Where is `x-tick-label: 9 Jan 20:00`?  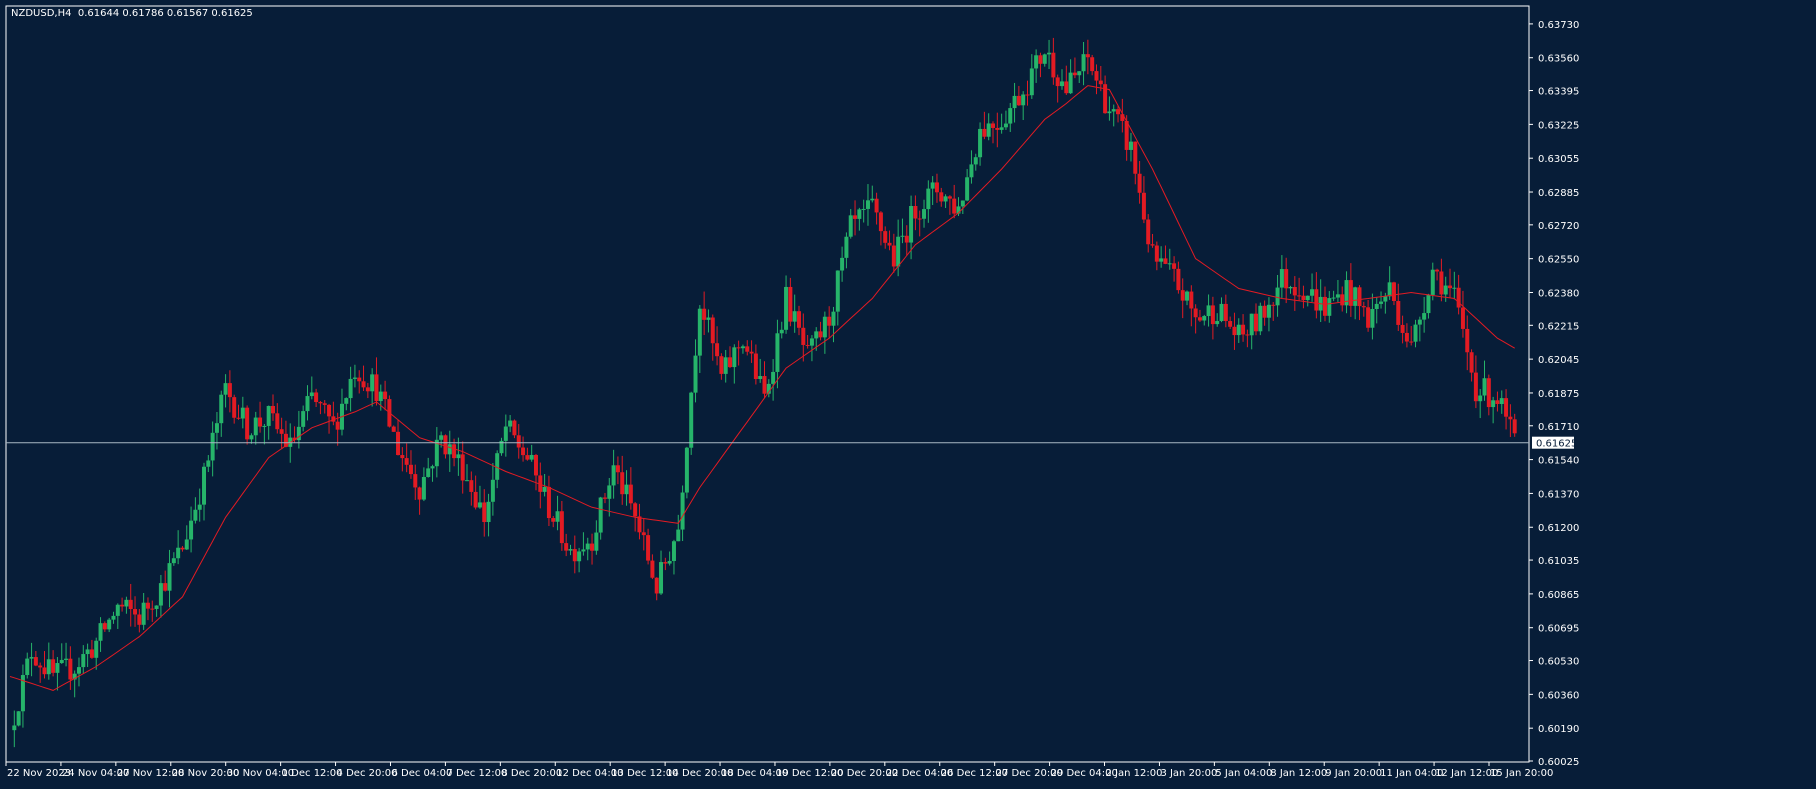 x-tick-label: 9 Jan 20:00 is located at coordinates (1353, 773).